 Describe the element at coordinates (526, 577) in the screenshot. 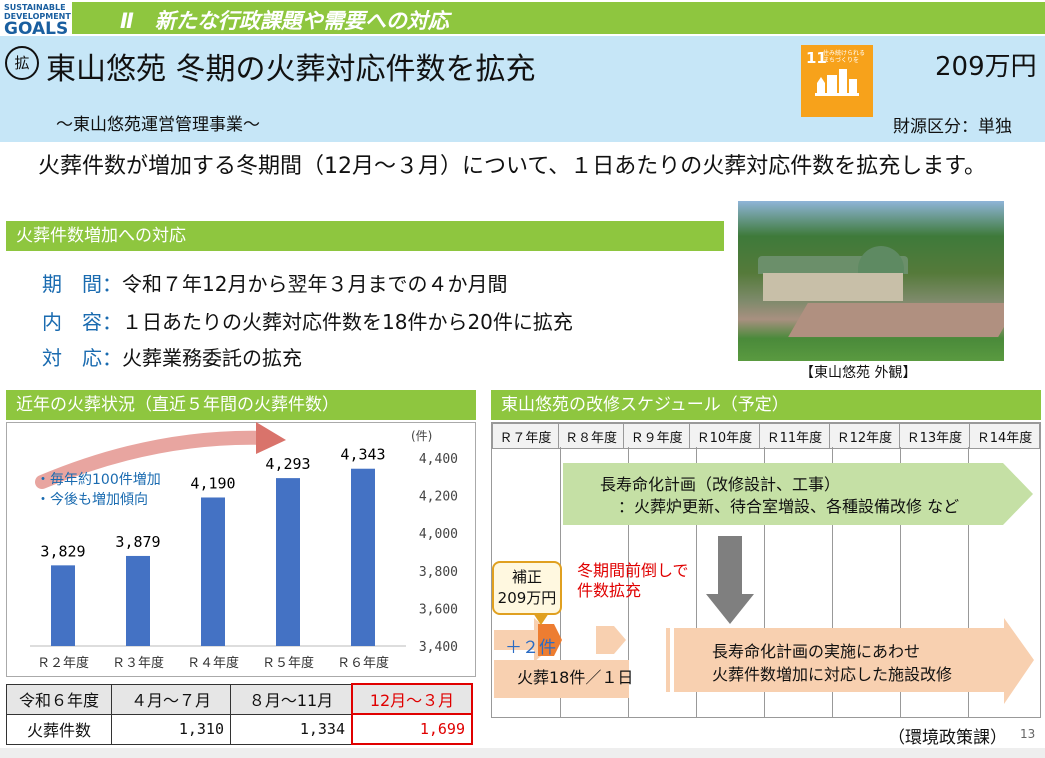

I see `hosei-line: 補正` at that location.